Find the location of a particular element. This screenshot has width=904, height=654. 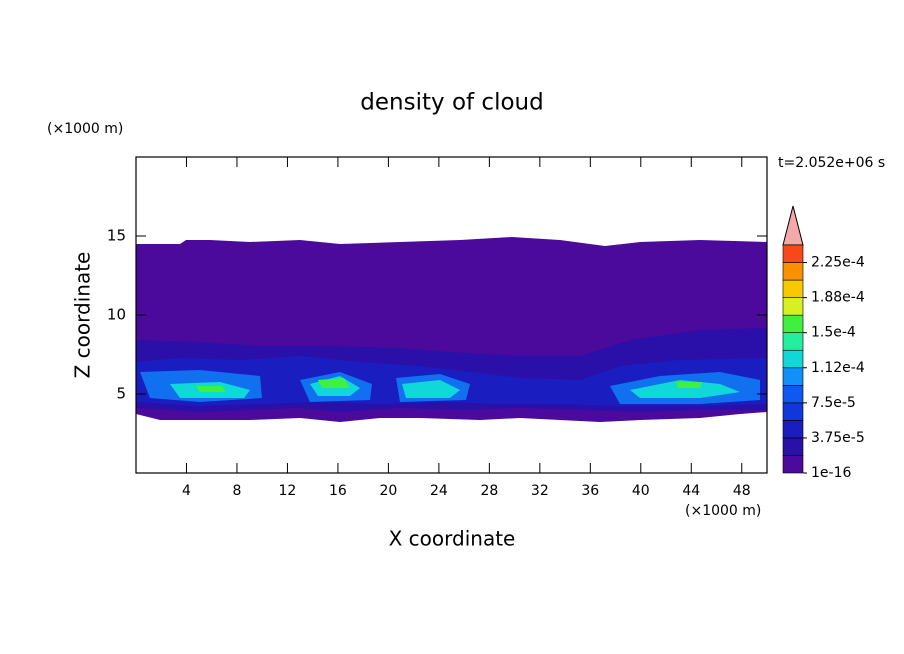

y-axis-label: Z coordinate is located at coordinates (83, 315).